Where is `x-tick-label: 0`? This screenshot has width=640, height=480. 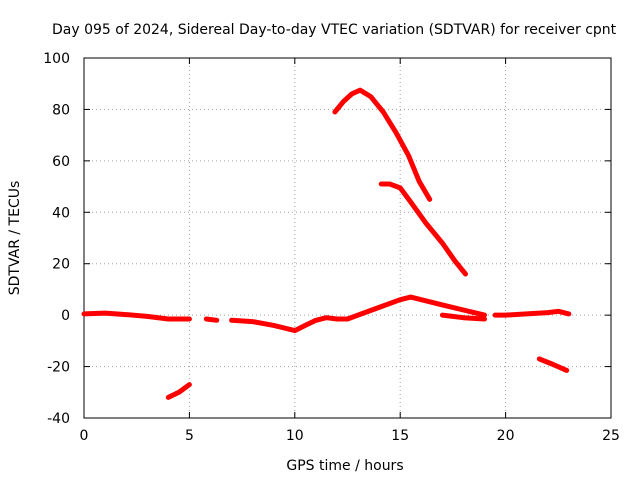 x-tick-label: 0 is located at coordinates (84, 436).